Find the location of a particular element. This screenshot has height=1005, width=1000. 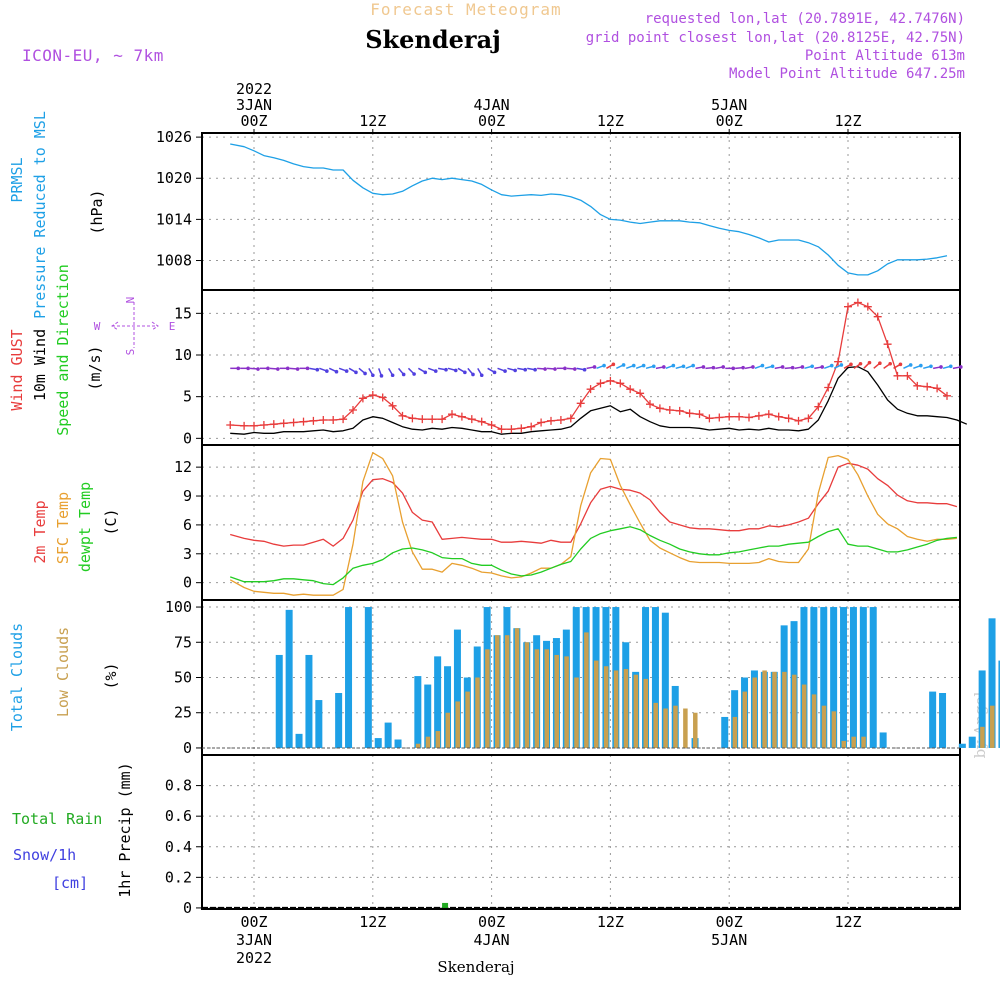

y-tick-label: 1014 is located at coordinates (174, 219).